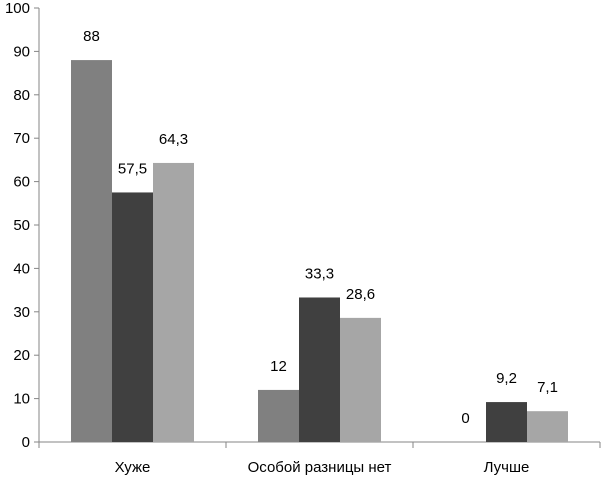 This screenshot has width=603, height=479. Describe the element at coordinates (21, 138) in the screenshot. I see `y-tick-label: 70` at that location.